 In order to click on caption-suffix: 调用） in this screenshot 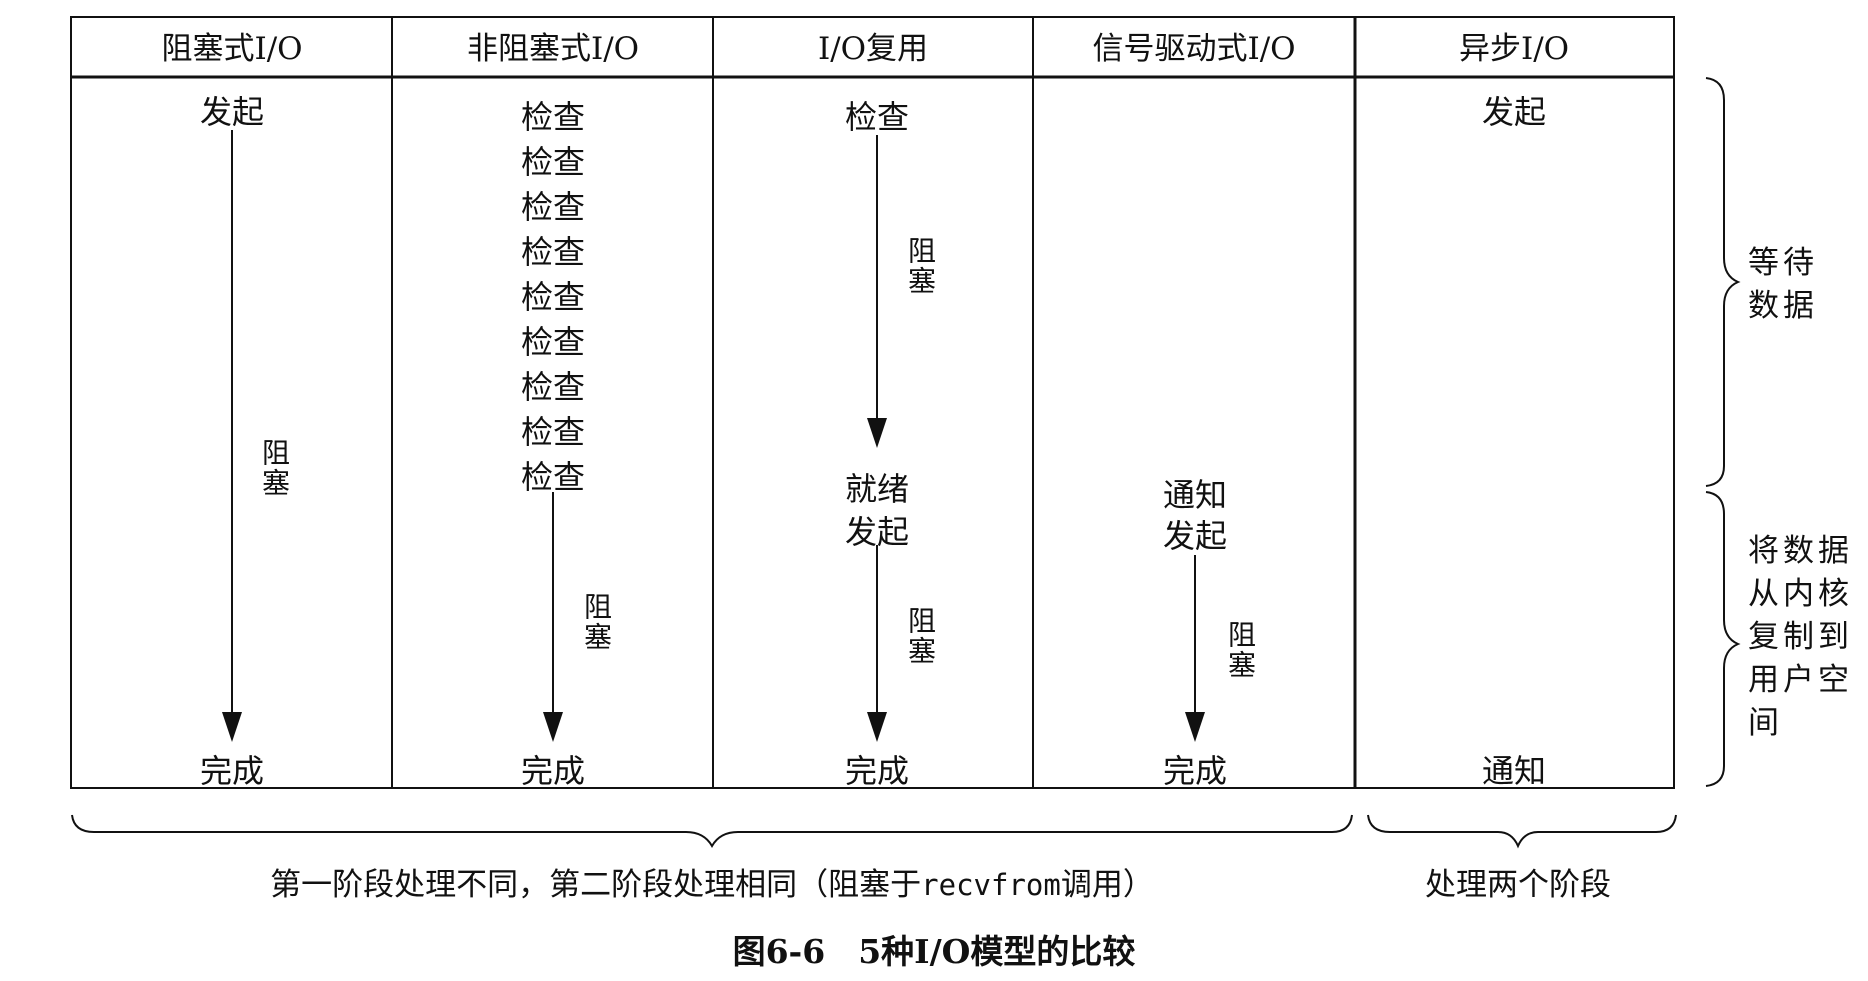, I will do `click(1107, 885)`.